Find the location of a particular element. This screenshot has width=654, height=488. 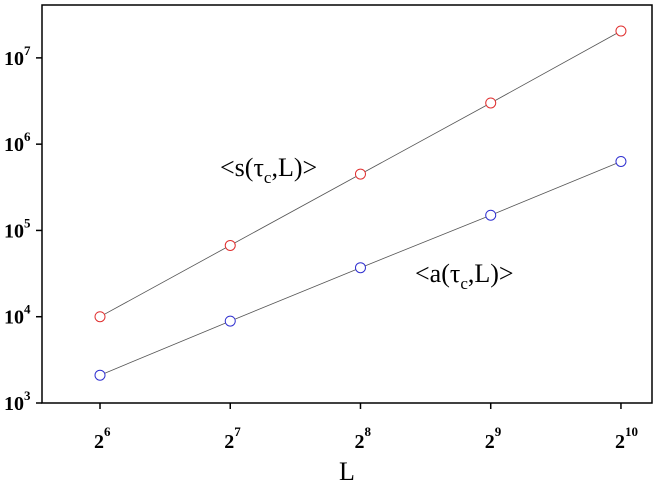

x-tick-exp: 8 is located at coordinates (367, 431).